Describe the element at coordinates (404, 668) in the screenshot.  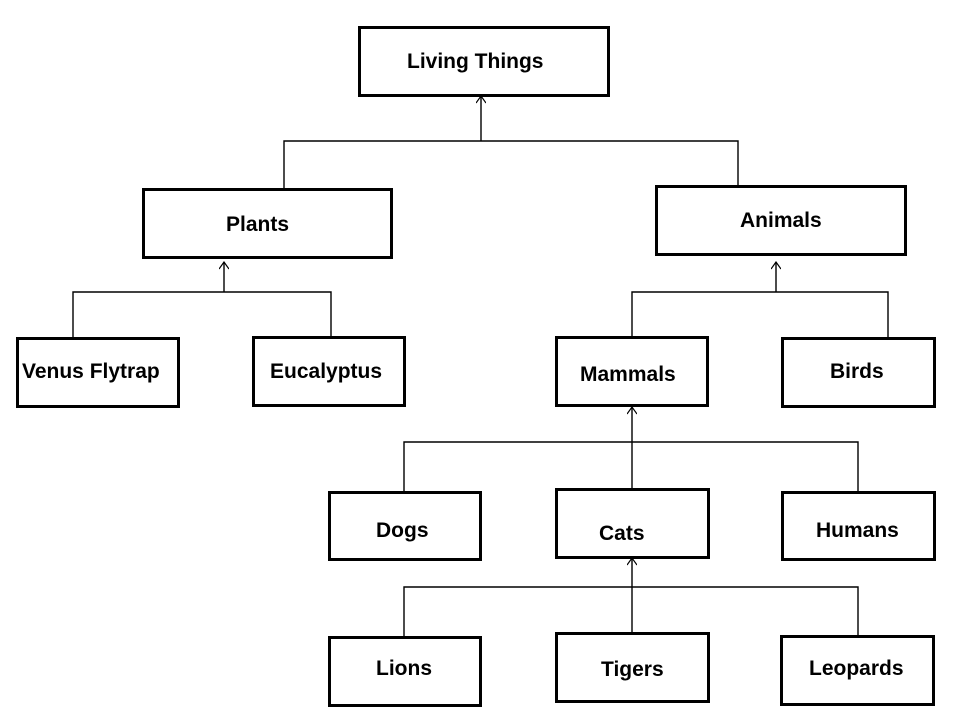
I see `node-label: Lions` at that location.